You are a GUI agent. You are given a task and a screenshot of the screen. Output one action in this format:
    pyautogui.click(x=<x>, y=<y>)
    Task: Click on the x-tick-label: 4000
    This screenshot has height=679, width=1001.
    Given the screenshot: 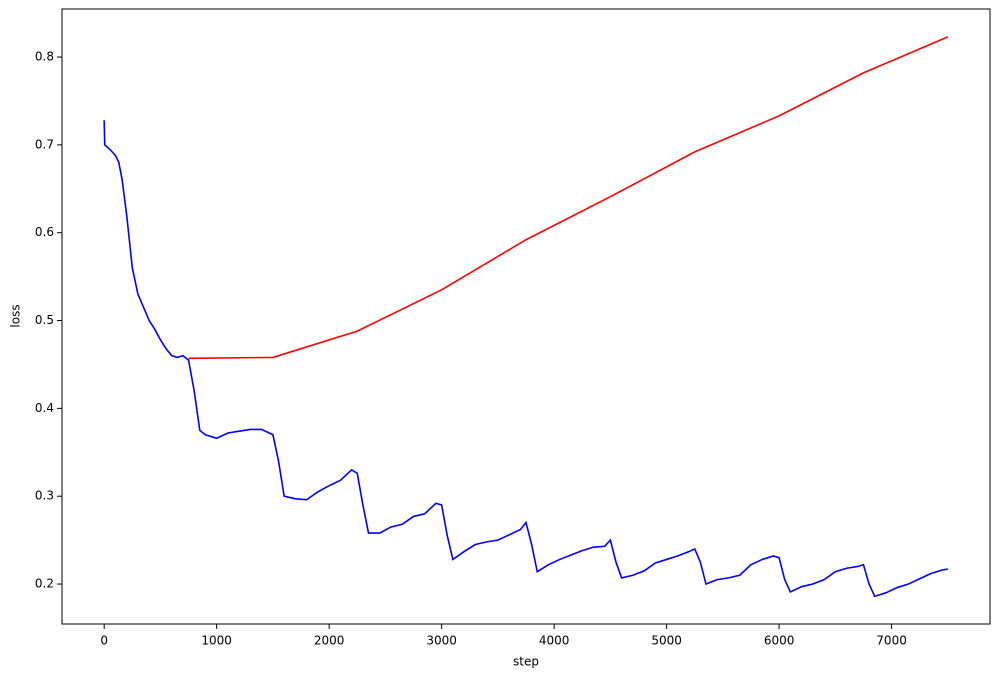 What is the action you would take?
    pyautogui.click(x=554, y=641)
    